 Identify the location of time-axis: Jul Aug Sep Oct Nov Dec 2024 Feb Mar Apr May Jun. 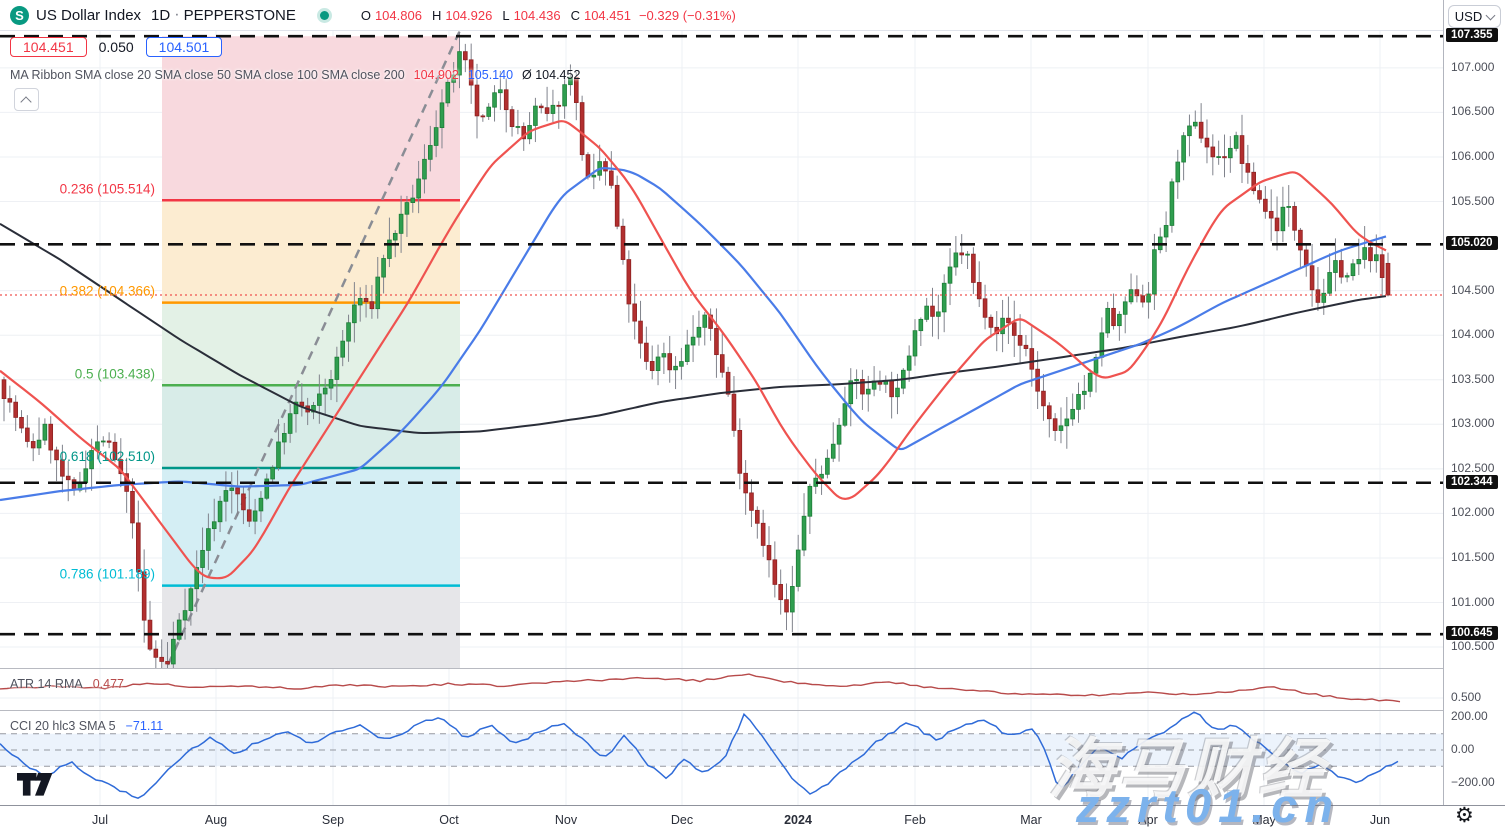
(752, 819).